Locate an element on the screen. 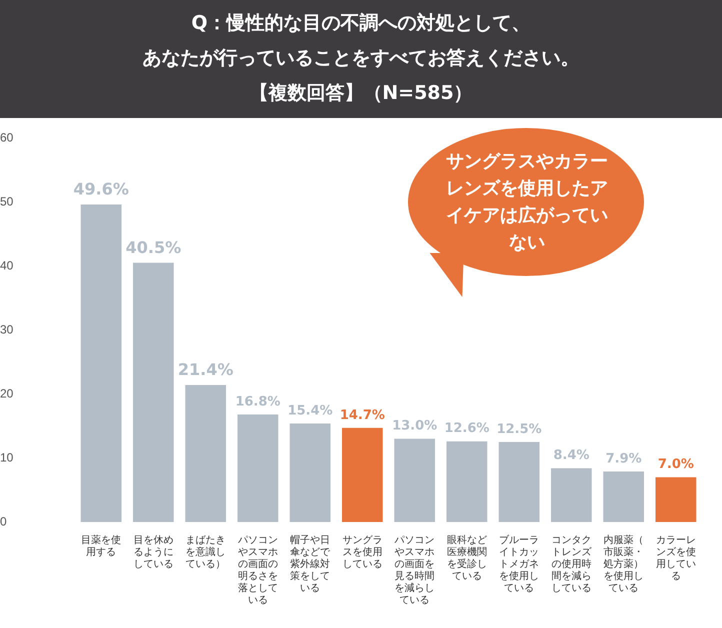 The width and height of the screenshot is (722, 628). data-label: 16.8% is located at coordinates (257, 402).